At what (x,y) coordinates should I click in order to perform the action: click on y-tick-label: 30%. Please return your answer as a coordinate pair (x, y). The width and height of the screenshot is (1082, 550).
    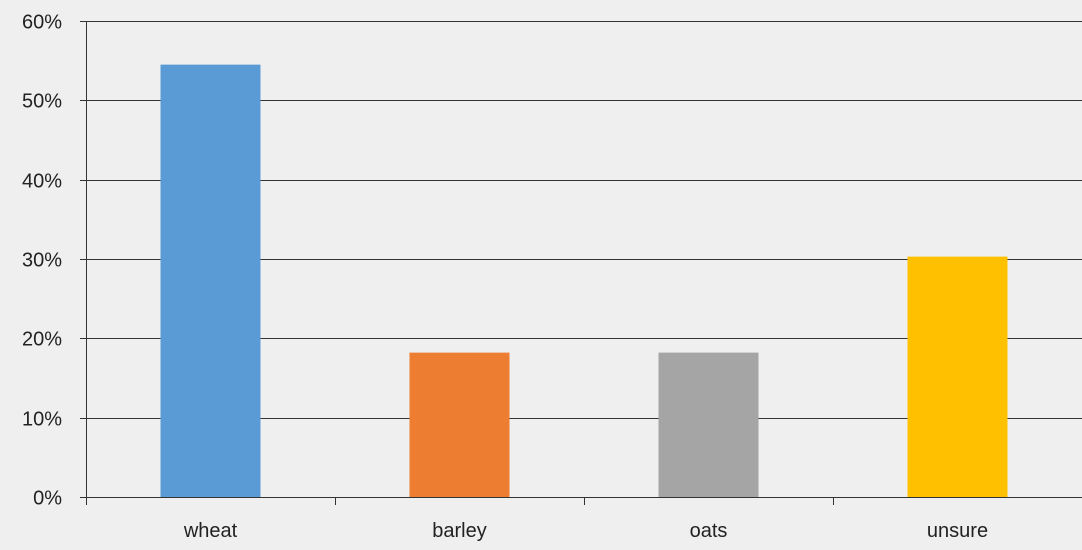
    Looking at the image, I should click on (42, 261).